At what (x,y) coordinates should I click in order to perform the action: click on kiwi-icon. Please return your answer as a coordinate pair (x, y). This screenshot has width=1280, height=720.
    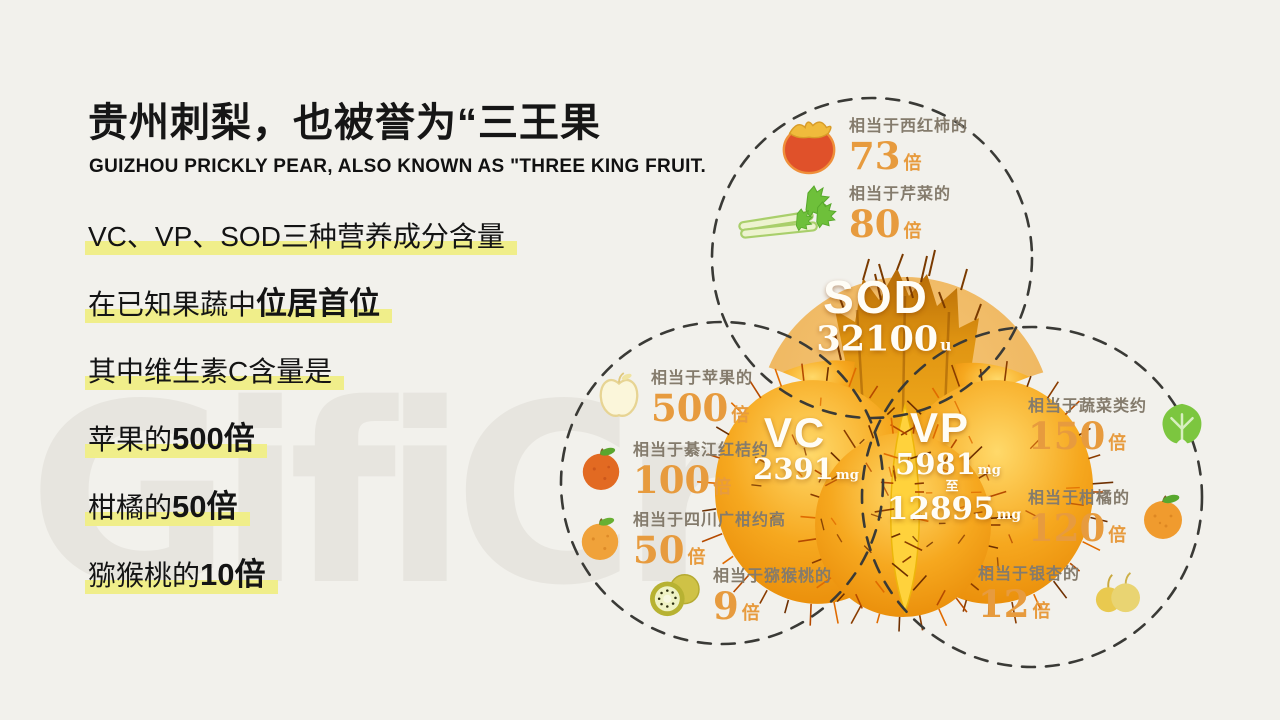
    Looking at the image, I should click on (675, 594).